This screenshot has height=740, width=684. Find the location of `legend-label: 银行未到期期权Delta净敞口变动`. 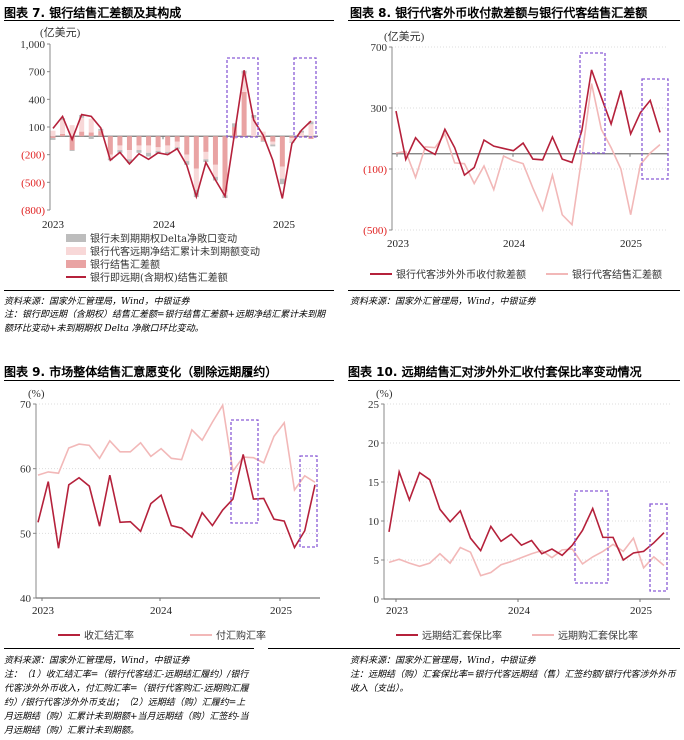

legend-label: 银行未到期期权Delta净敞口变动 is located at coordinates (164, 239).